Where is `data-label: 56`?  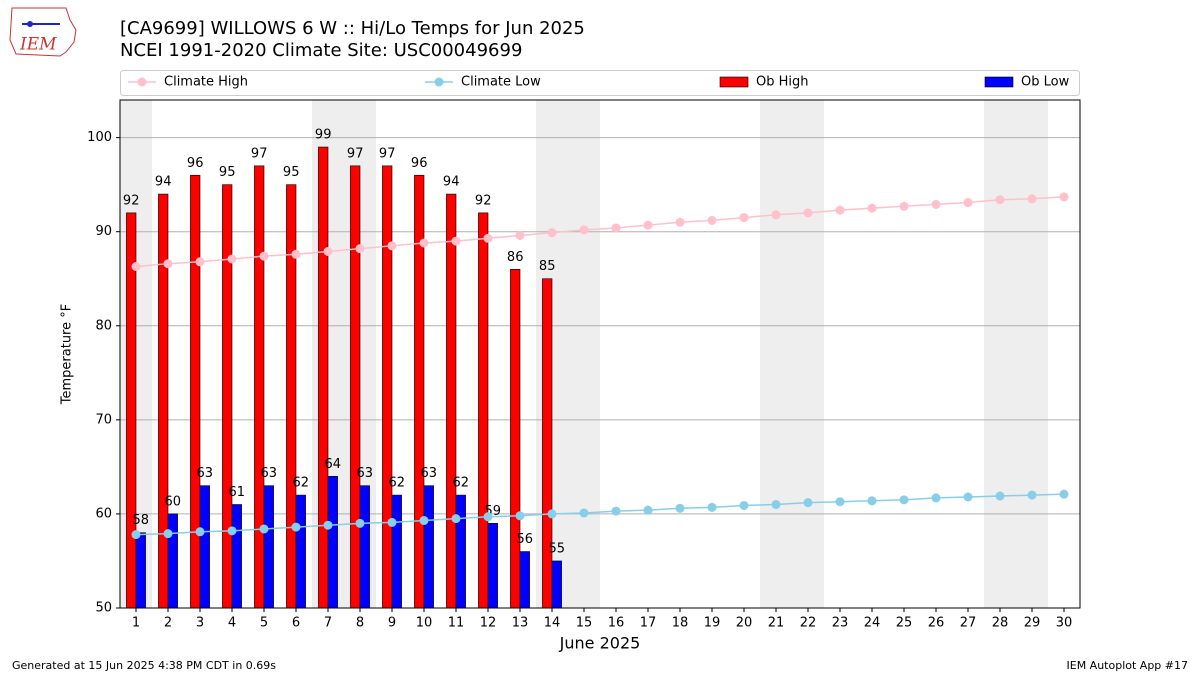
data-label: 56 is located at coordinates (525, 539).